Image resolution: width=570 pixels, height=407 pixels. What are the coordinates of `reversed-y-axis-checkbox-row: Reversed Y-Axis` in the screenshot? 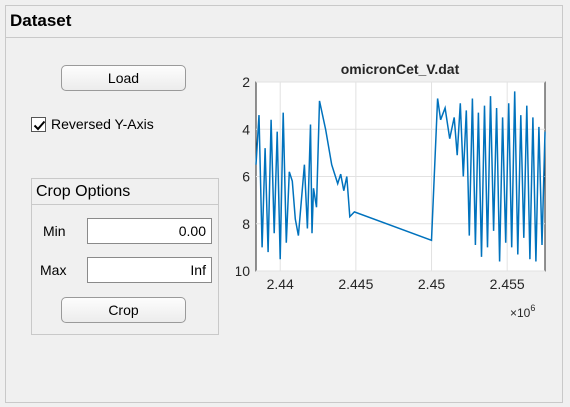 It's located at (92, 124).